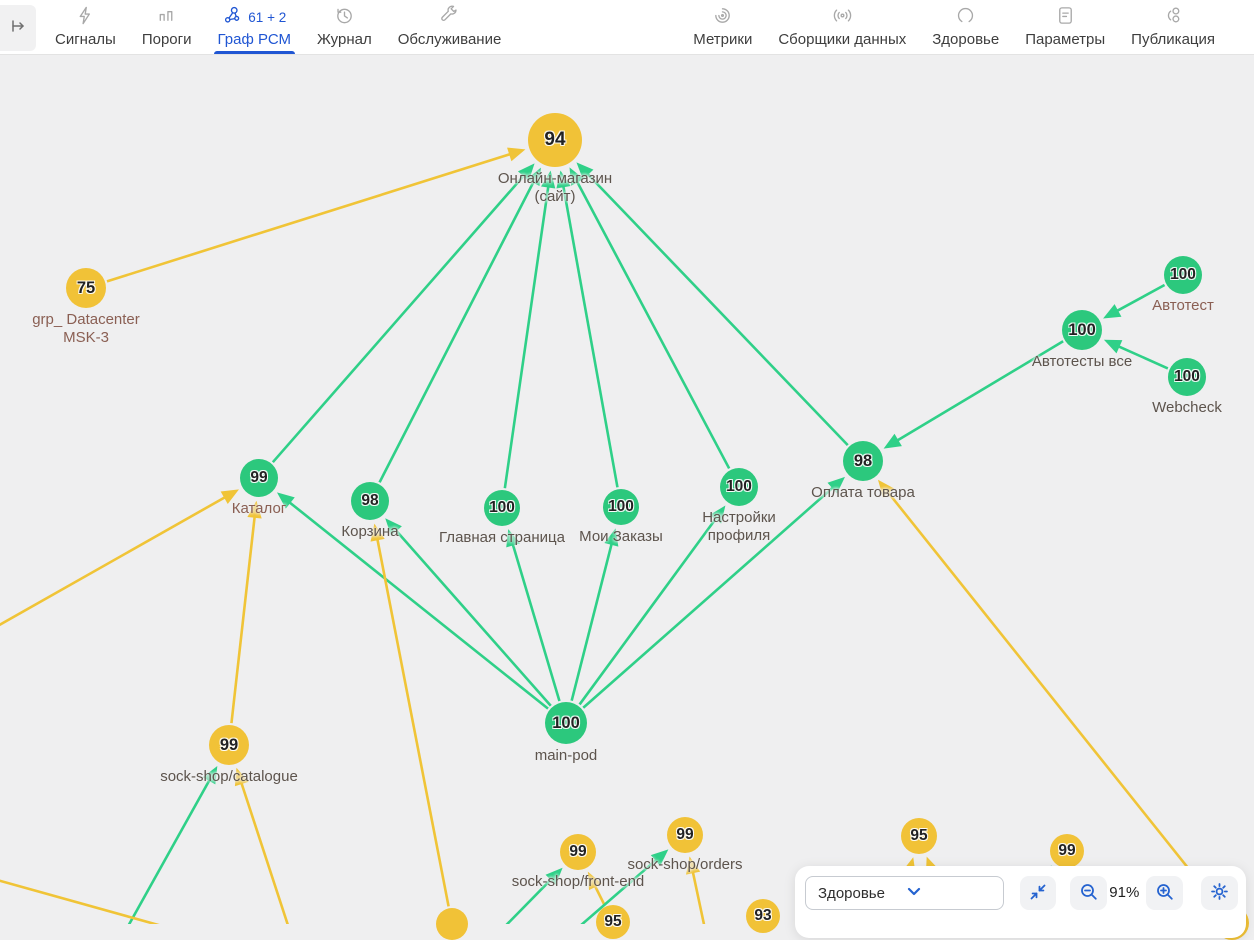 The height and width of the screenshot is (940, 1254). I want to click on tab-maintenance: Обслуживание, so click(450, 27).